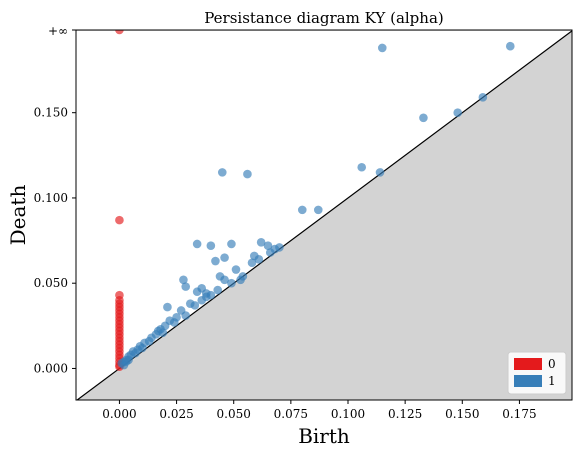  I want to click on legend-label-0: 0, so click(552, 364).